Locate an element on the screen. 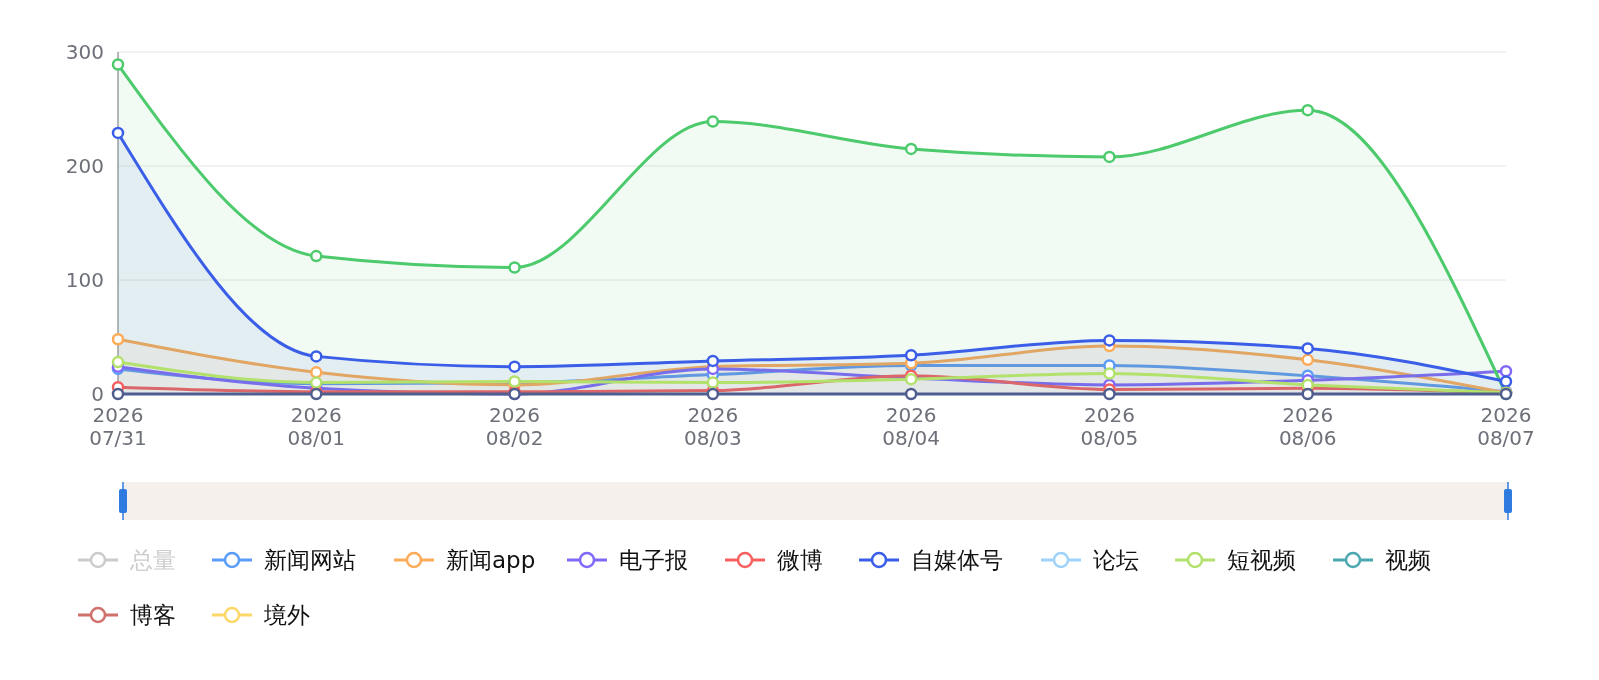  legend-label: 境外 is located at coordinates (286, 615).